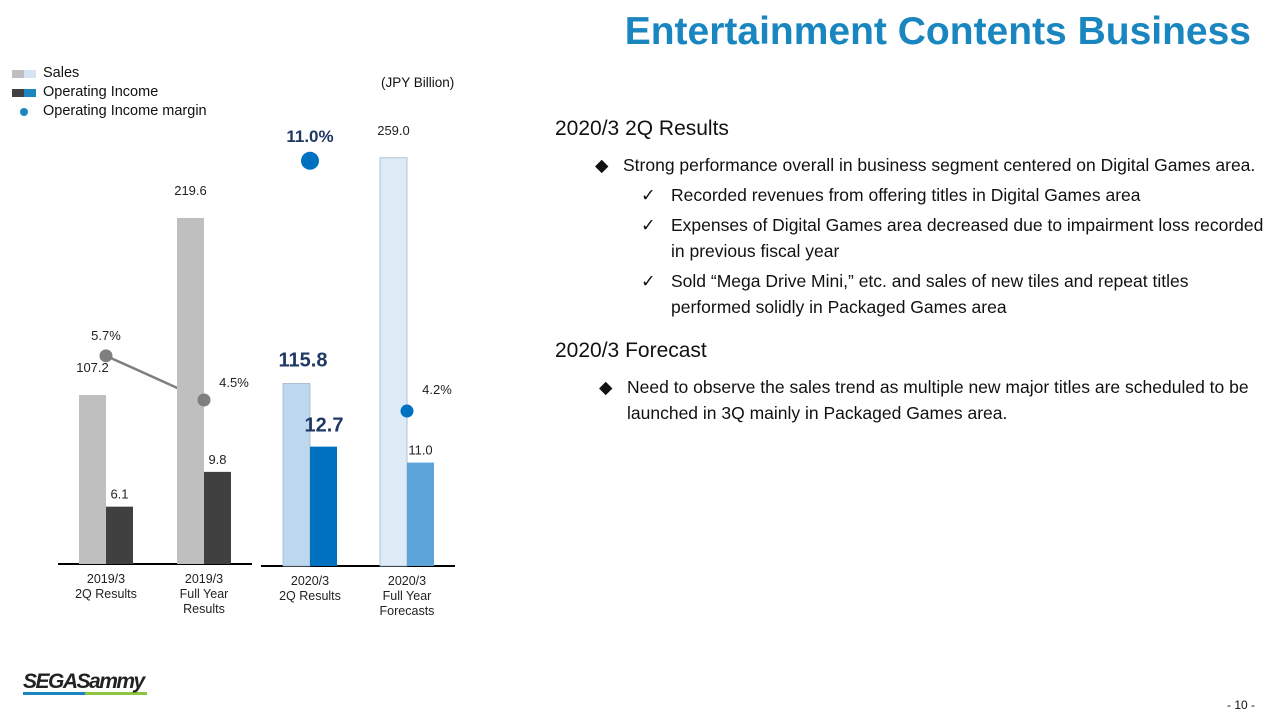 The height and width of the screenshot is (716, 1265). Describe the element at coordinates (109, 73) in the screenshot. I see `legend-sales: Sales` at that location.